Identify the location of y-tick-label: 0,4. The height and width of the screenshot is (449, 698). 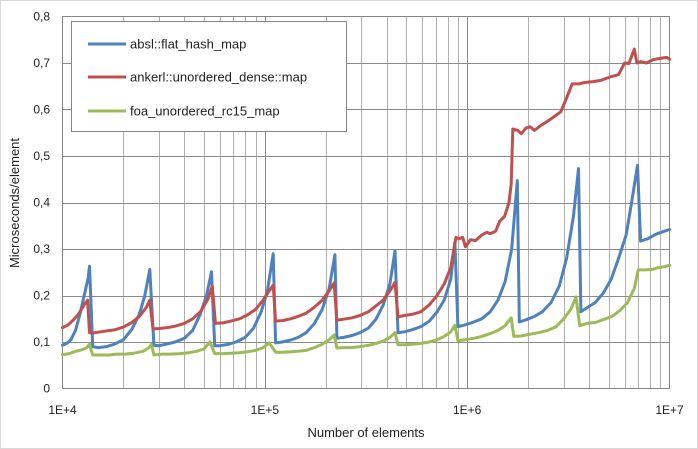
(41, 203).